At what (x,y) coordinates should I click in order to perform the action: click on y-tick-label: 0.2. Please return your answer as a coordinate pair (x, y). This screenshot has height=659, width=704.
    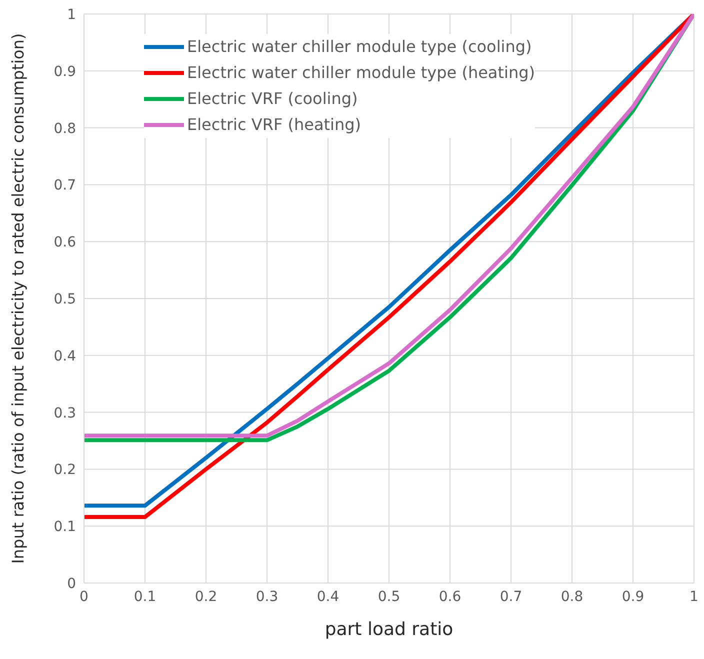
    Looking at the image, I should click on (65, 470).